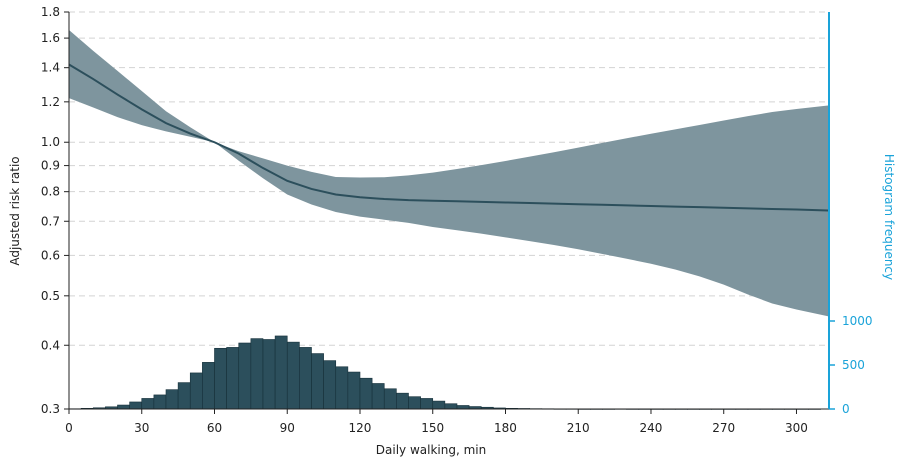  What do you see at coordinates (50, 38) in the screenshot?
I see `y-tick-label: 1.6` at bounding box center [50, 38].